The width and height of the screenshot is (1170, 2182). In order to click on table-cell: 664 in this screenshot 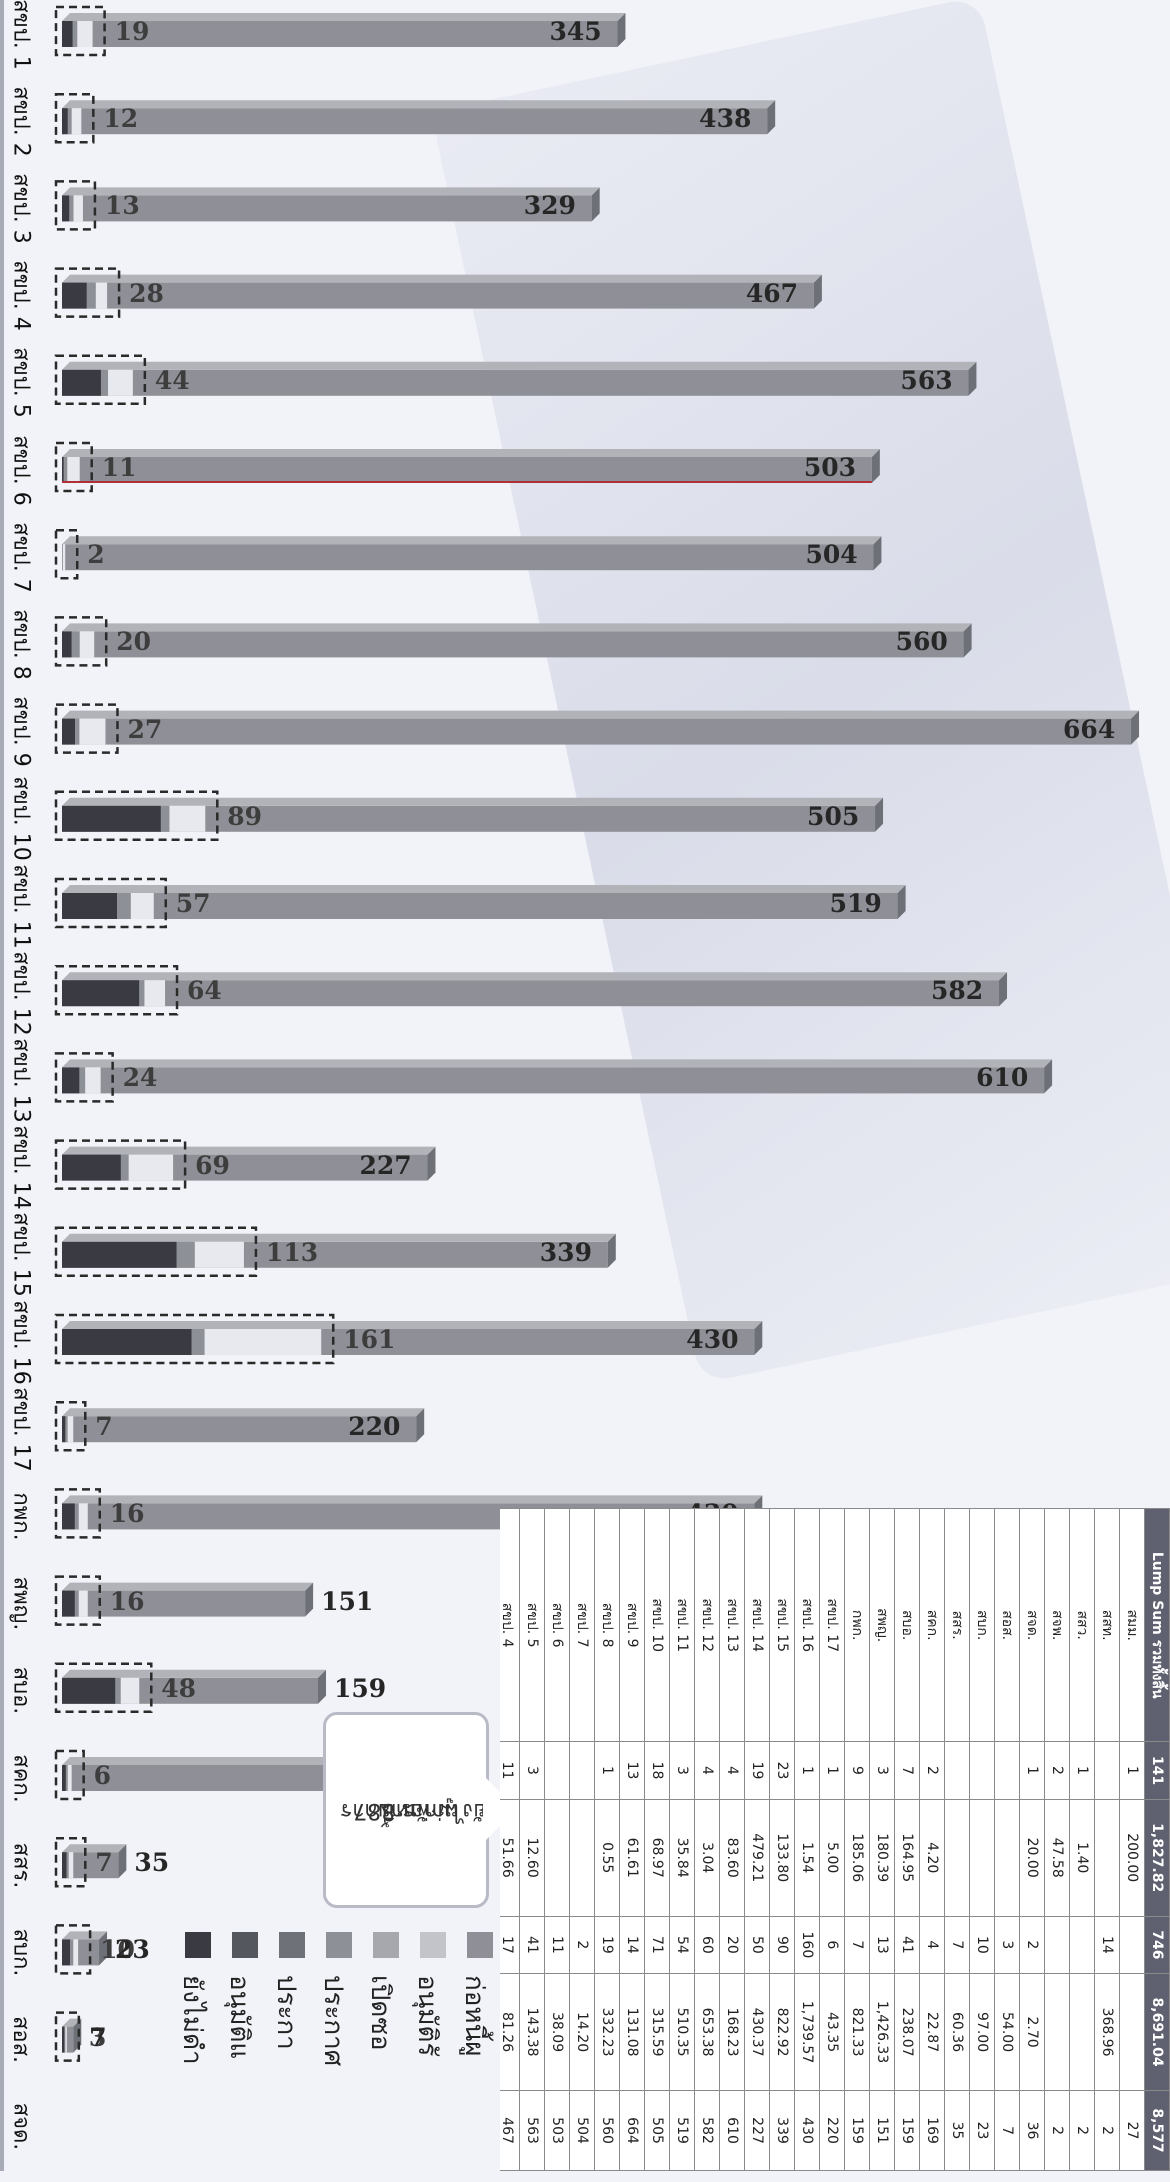, I will do `click(632, 2131)`.